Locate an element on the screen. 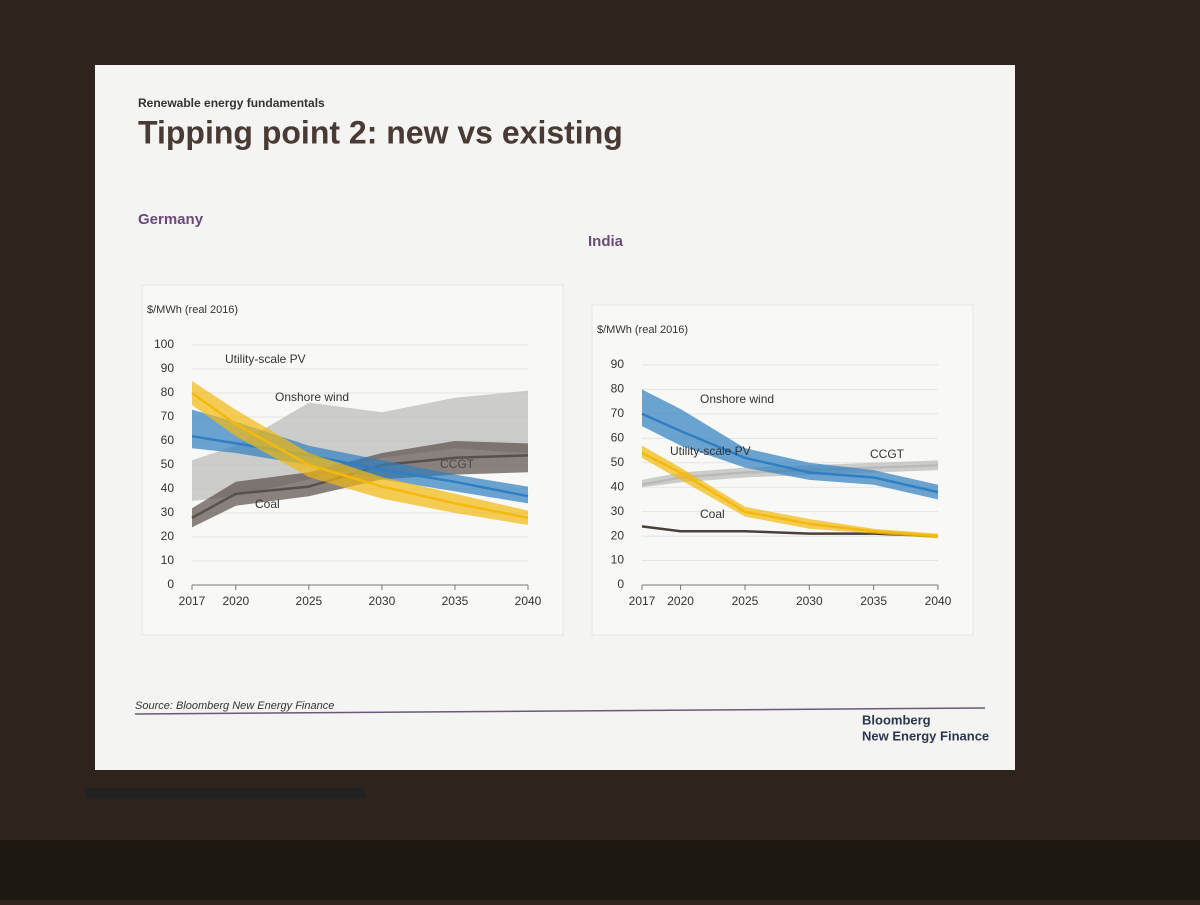 This screenshot has height=905, width=1200. chart-title: India is located at coordinates (606, 241).